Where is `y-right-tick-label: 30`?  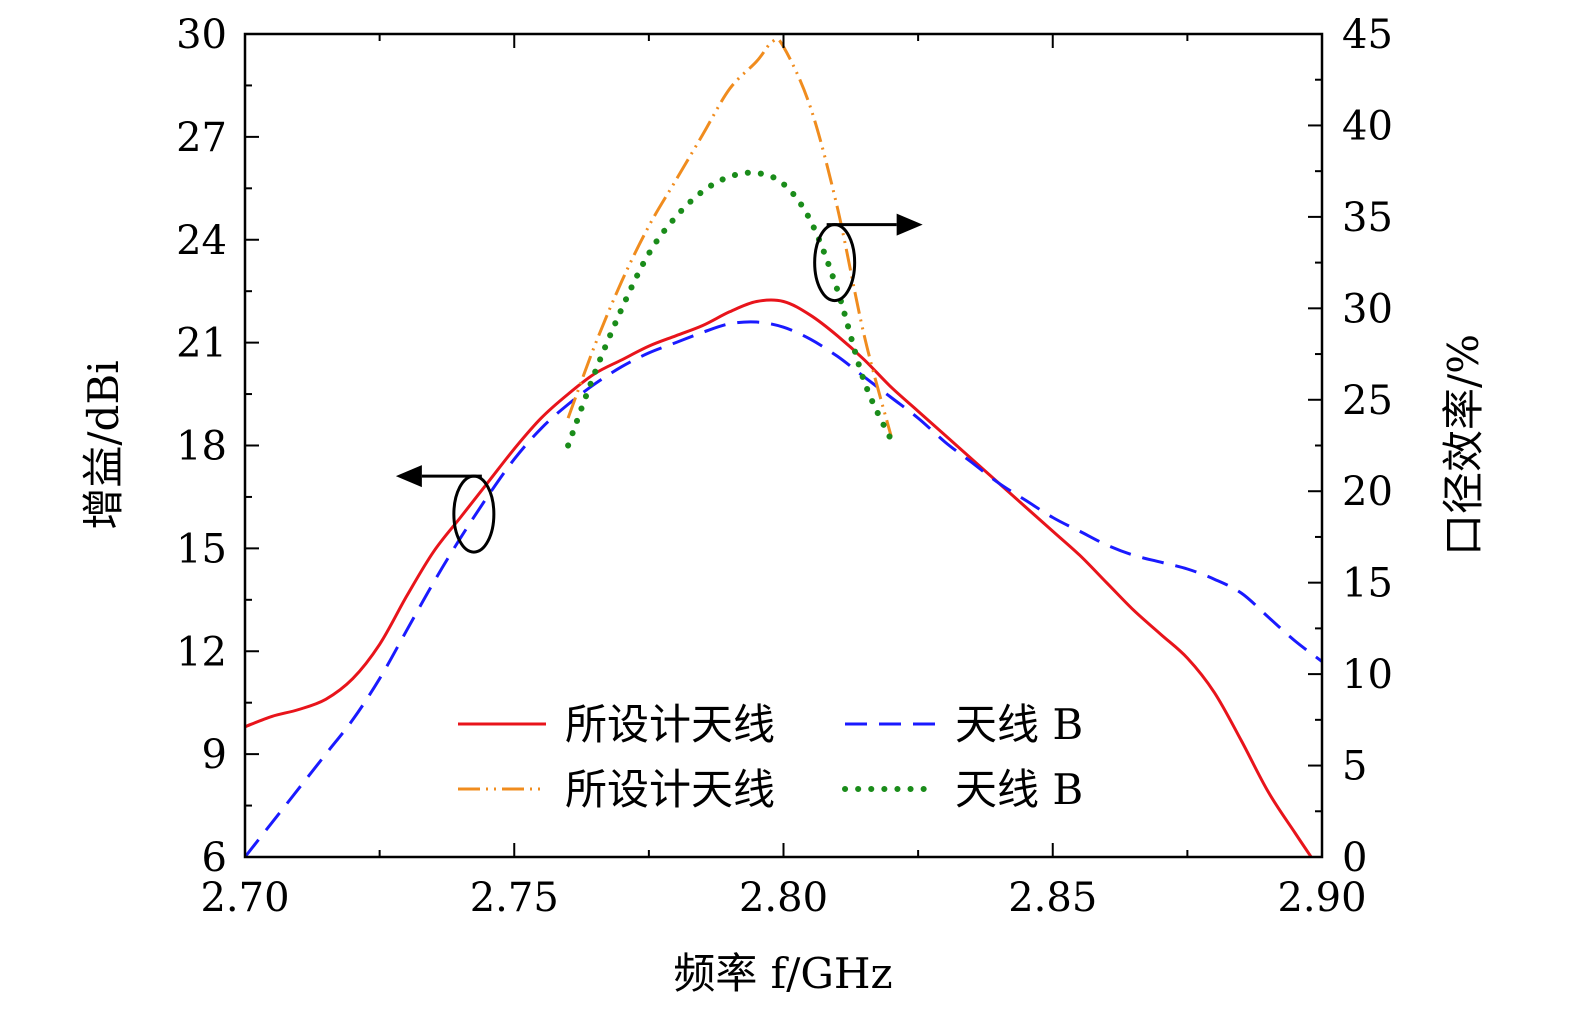 y-right-tick-label: 30 is located at coordinates (1367, 309).